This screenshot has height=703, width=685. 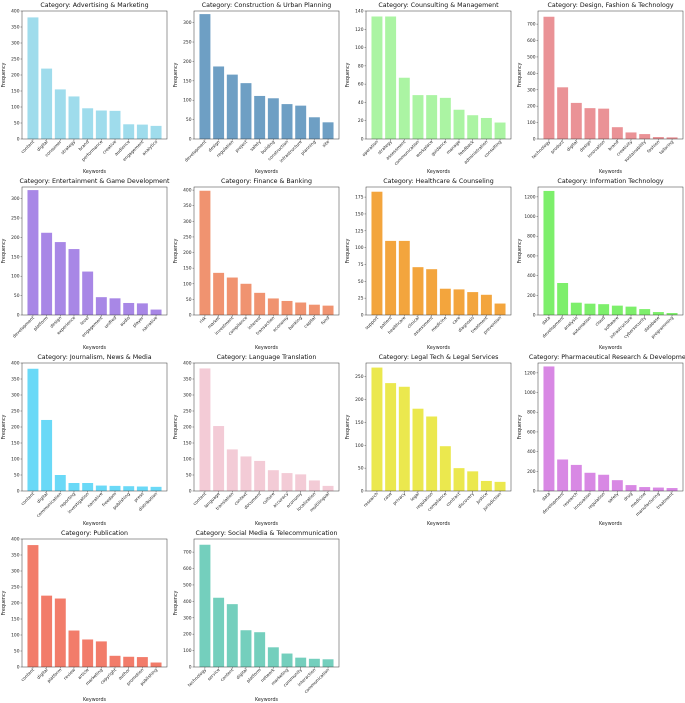 What do you see at coordinates (267, 5) in the screenshot?
I see `chart-title: Category: Construction & Urban Planning` at bounding box center [267, 5].